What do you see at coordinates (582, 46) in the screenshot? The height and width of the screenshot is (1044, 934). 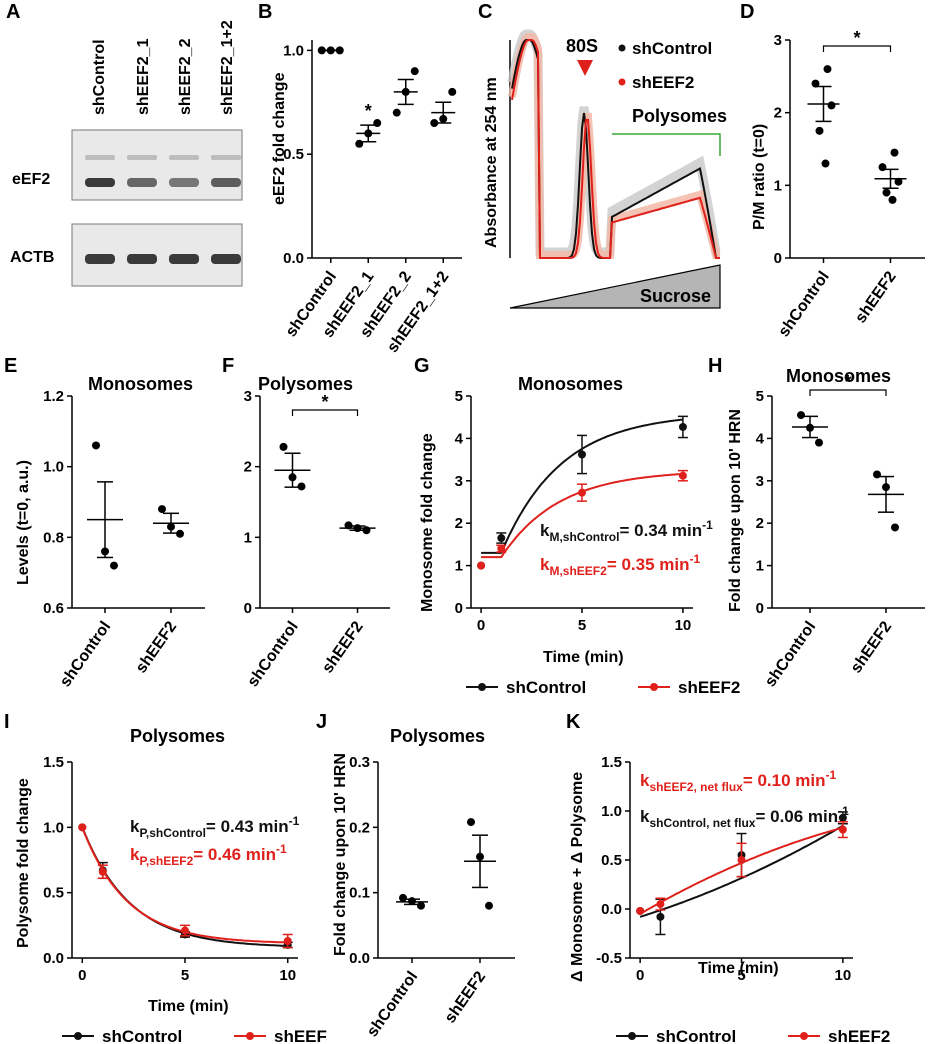 I see `peak-label-80s: 80S` at bounding box center [582, 46].